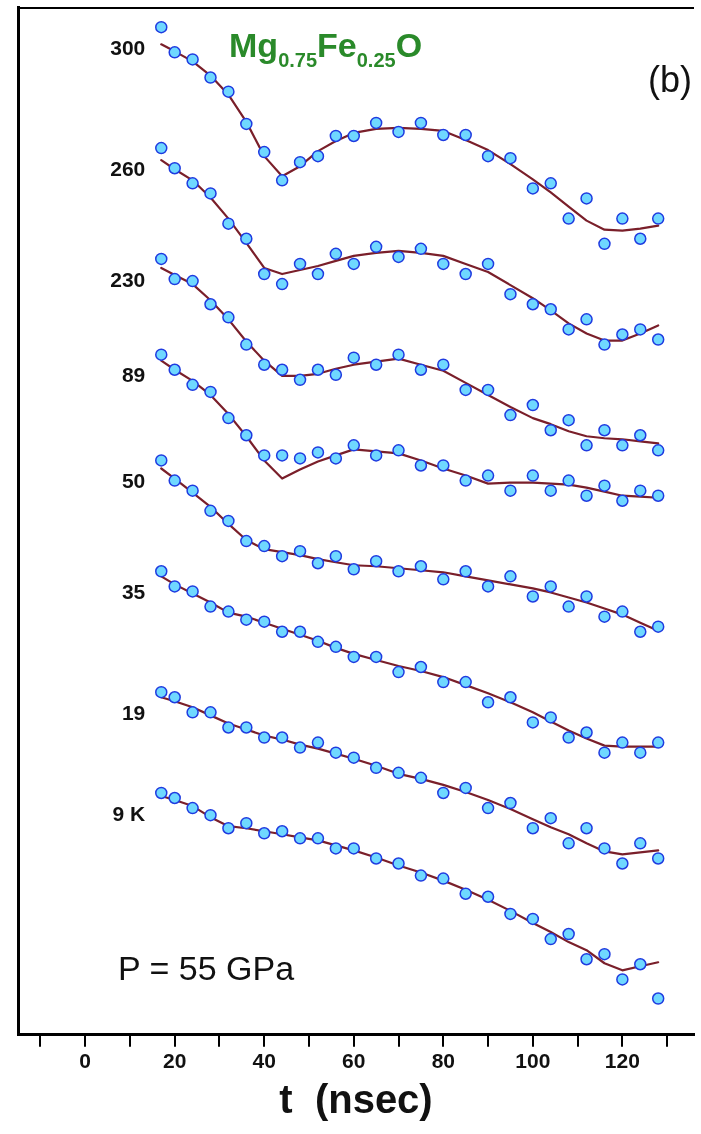 The width and height of the screenshot is (701, 1134). I want to click on series-label: 260, so click(128, 168).